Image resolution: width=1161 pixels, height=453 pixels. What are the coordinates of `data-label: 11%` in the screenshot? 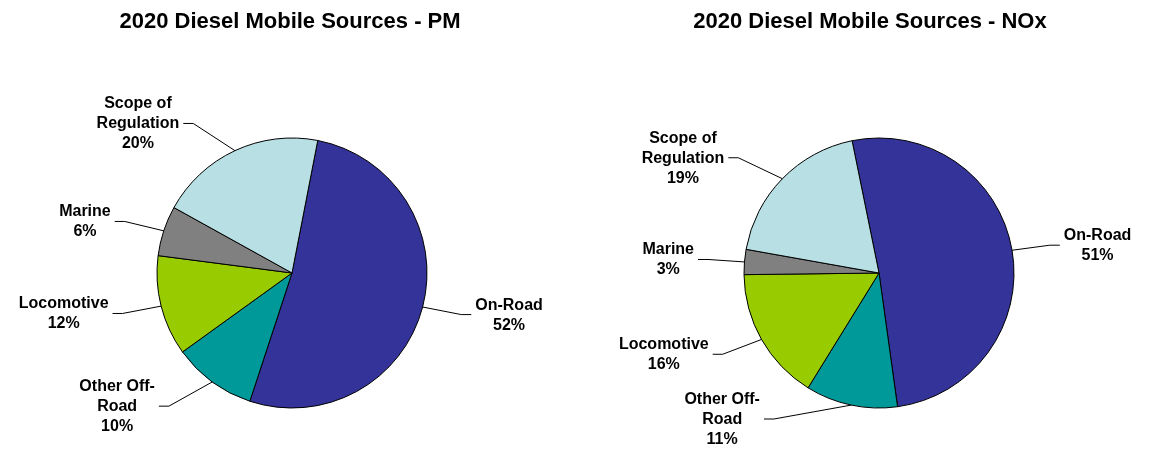 It's located at (722, 438).